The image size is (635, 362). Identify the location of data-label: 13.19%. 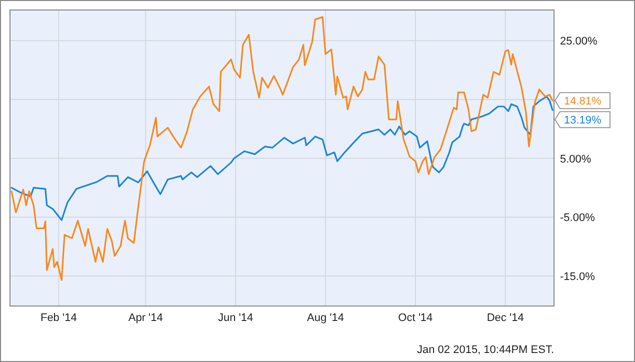
(583, 120).